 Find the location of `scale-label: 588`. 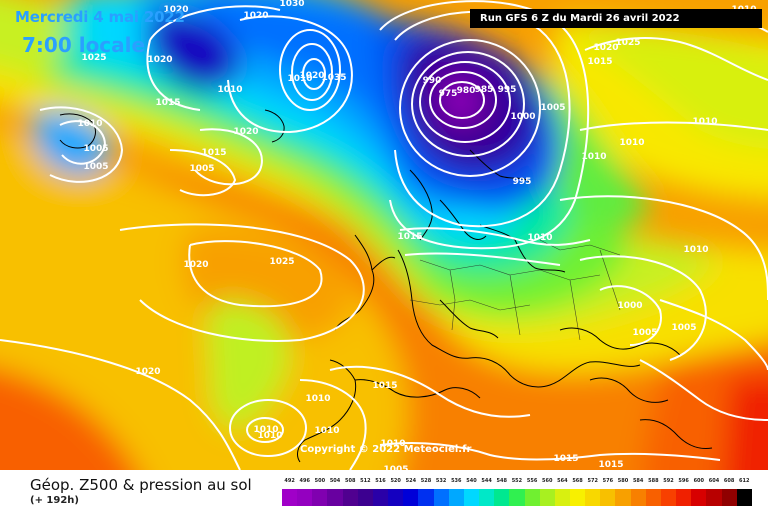

scale-label: 588 is located at coordinates (653, 481).